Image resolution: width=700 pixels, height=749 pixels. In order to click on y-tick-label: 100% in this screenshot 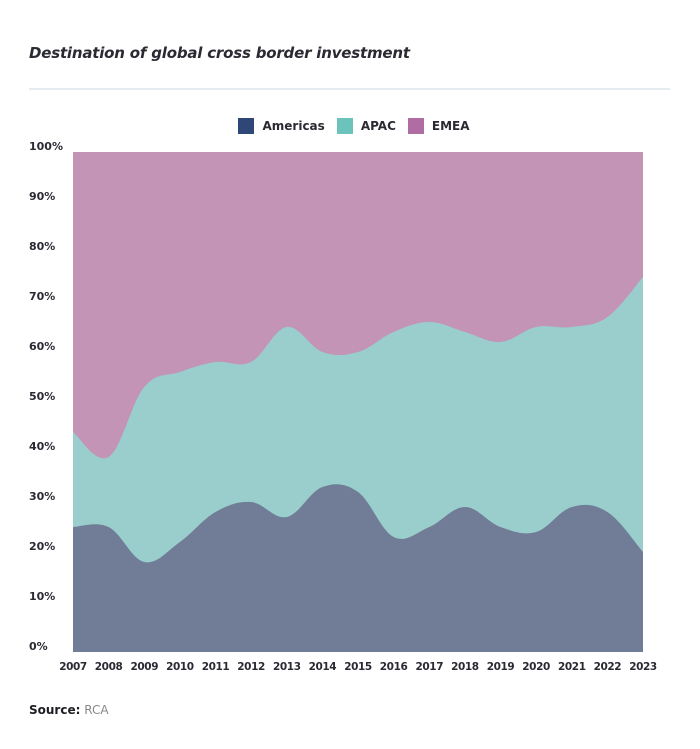, I will do `click(46, 146)`.